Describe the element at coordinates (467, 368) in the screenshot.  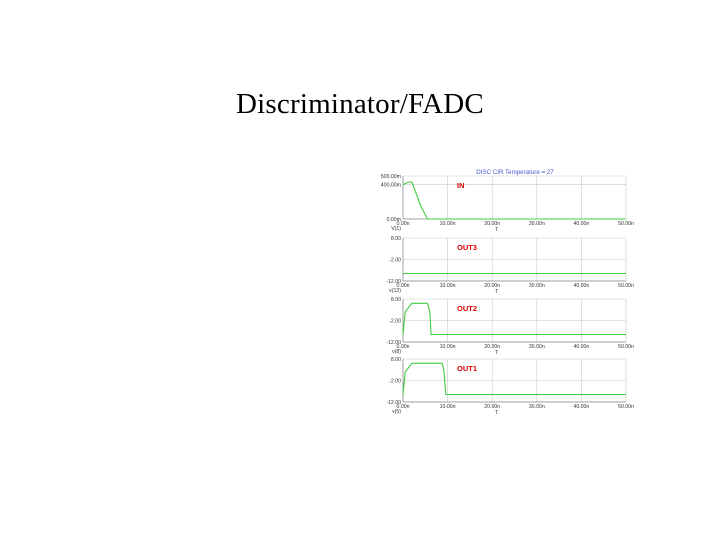
I see `panel-label: OUT1` at that location.